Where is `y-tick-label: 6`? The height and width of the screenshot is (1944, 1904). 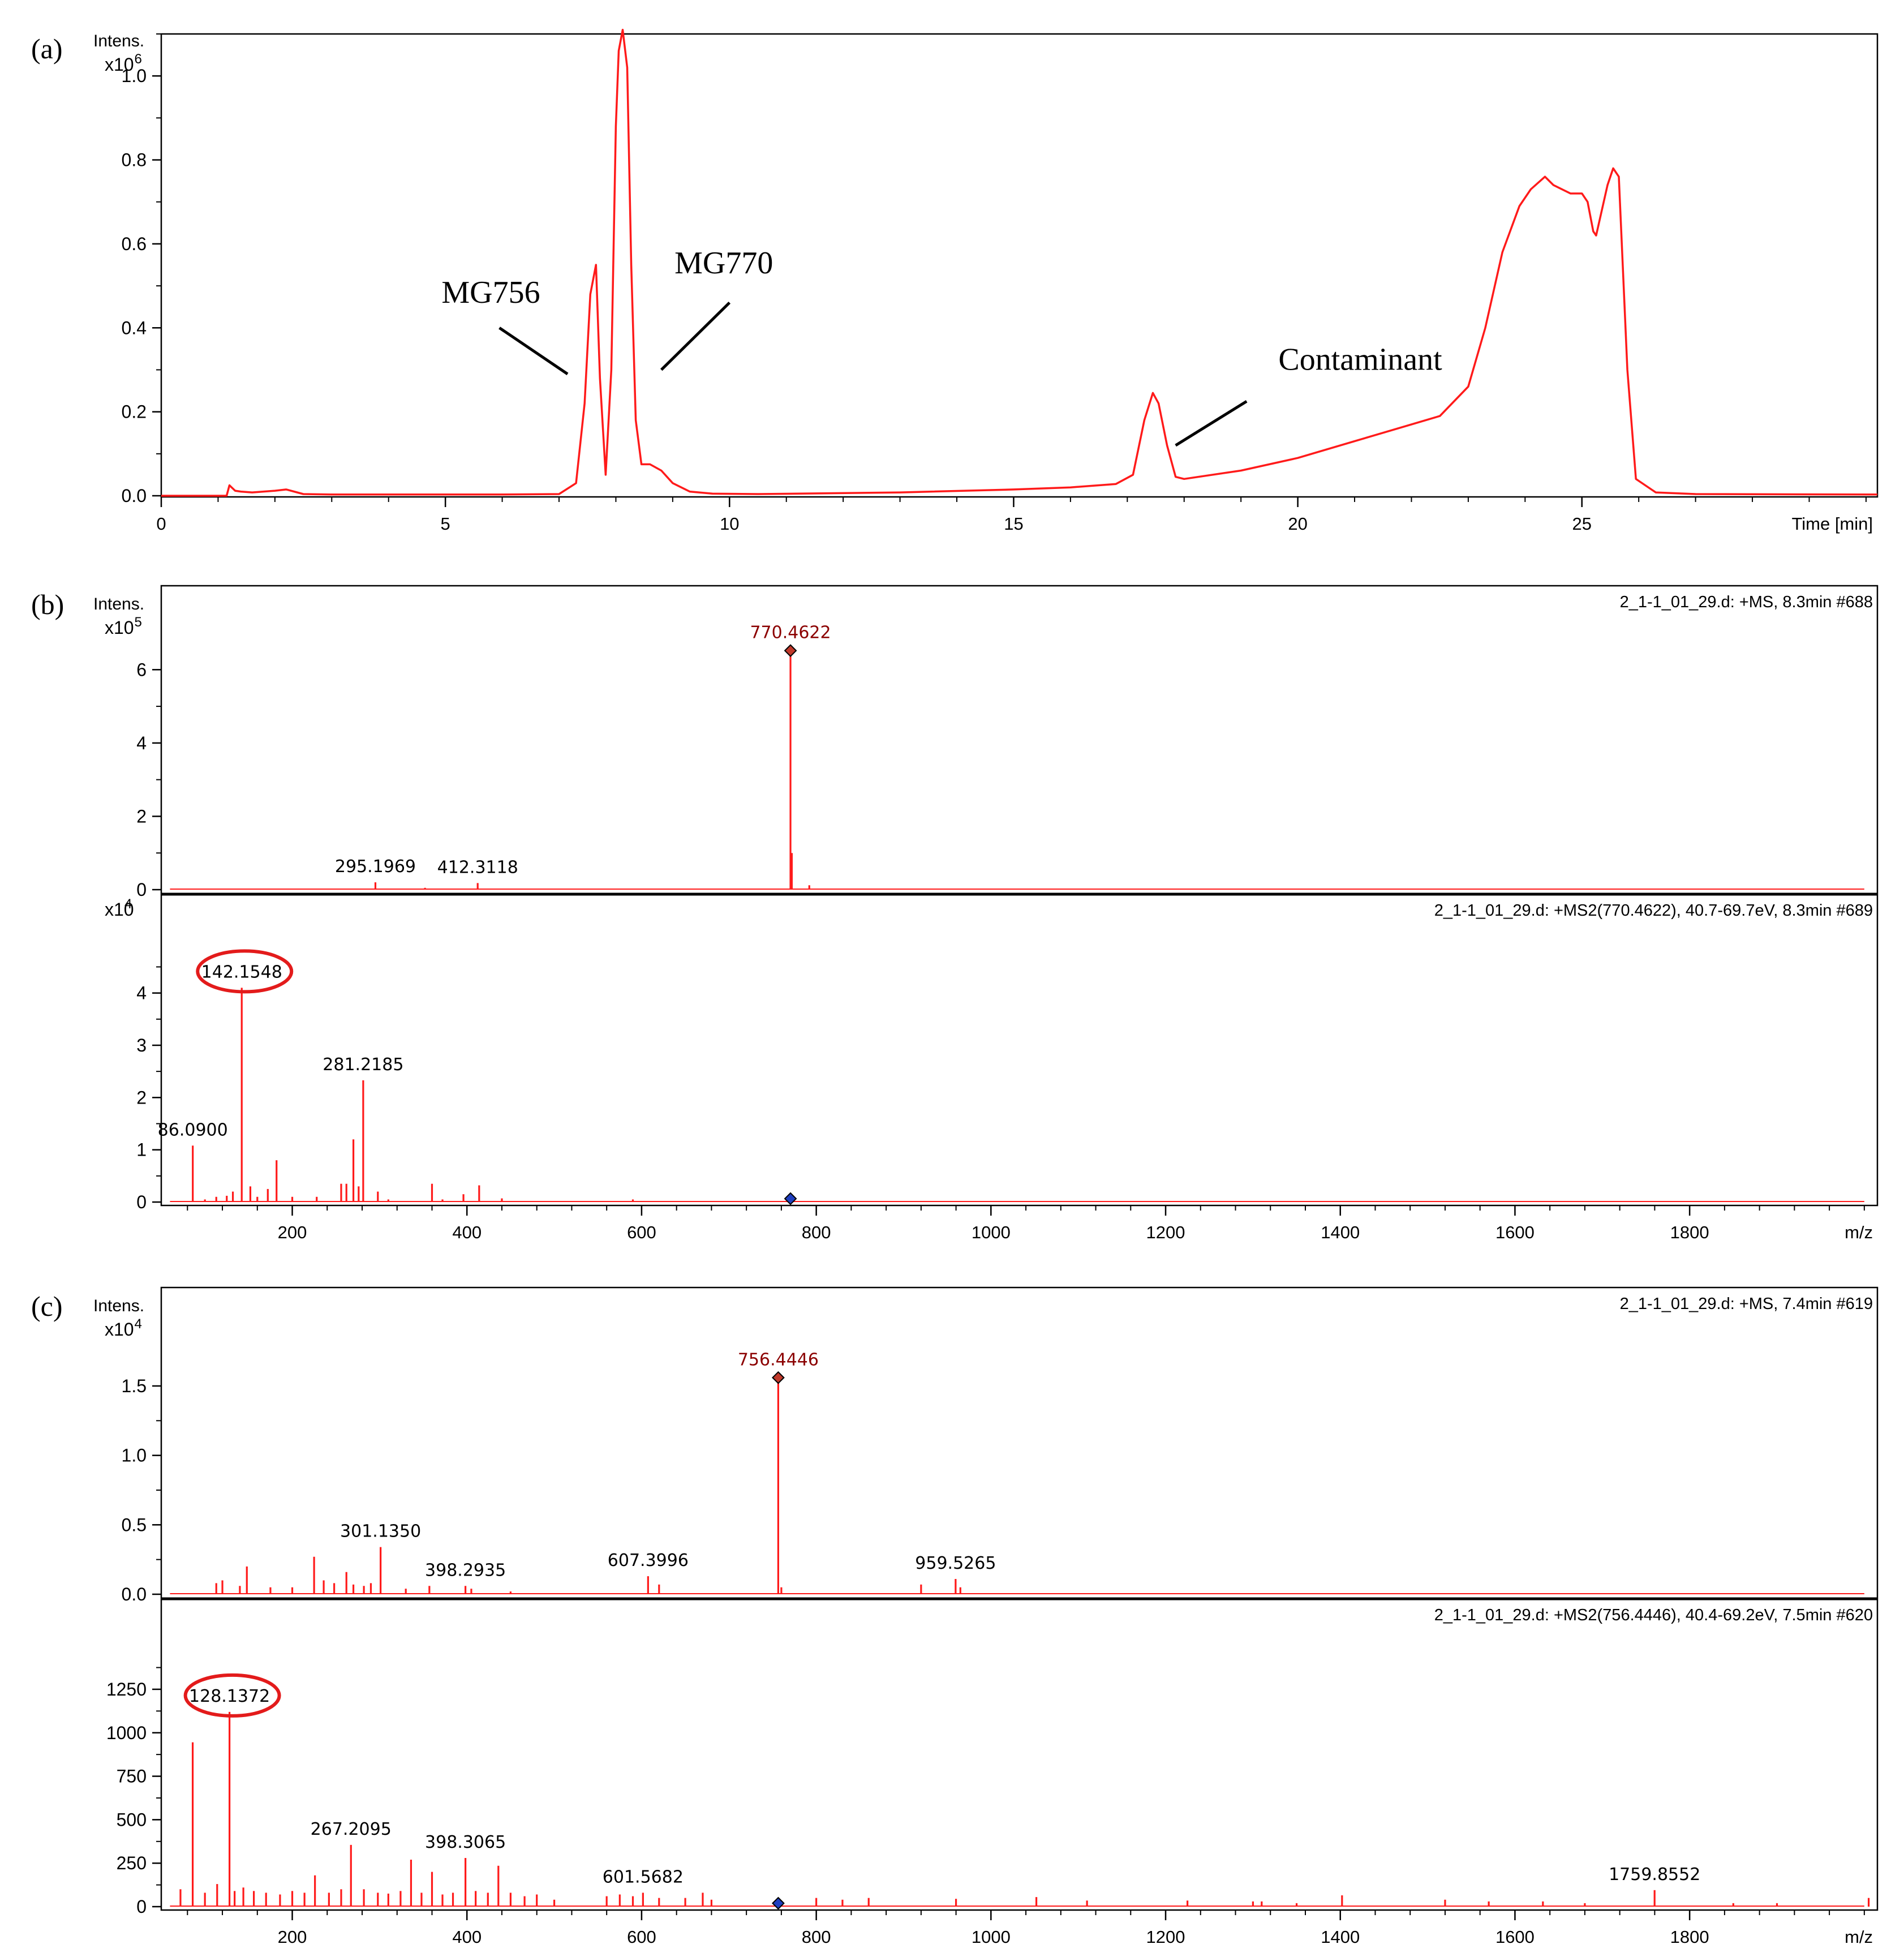 y-tick-label: 6 is located at coordinates (141, 669).